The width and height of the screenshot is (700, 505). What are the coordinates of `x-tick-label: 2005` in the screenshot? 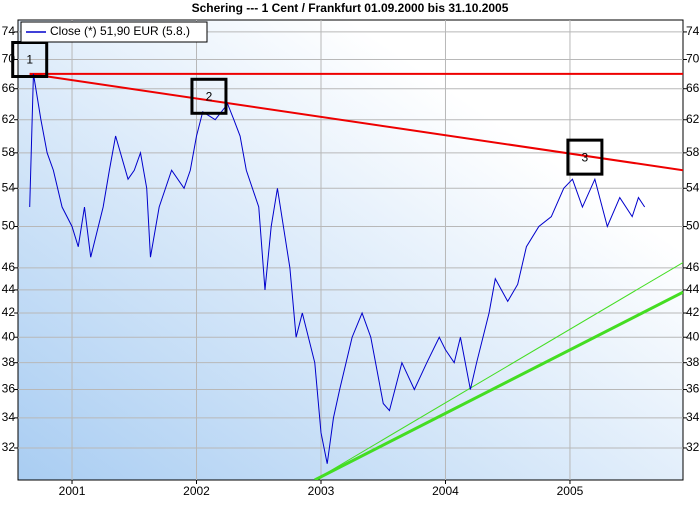 It's located at (570, 491).